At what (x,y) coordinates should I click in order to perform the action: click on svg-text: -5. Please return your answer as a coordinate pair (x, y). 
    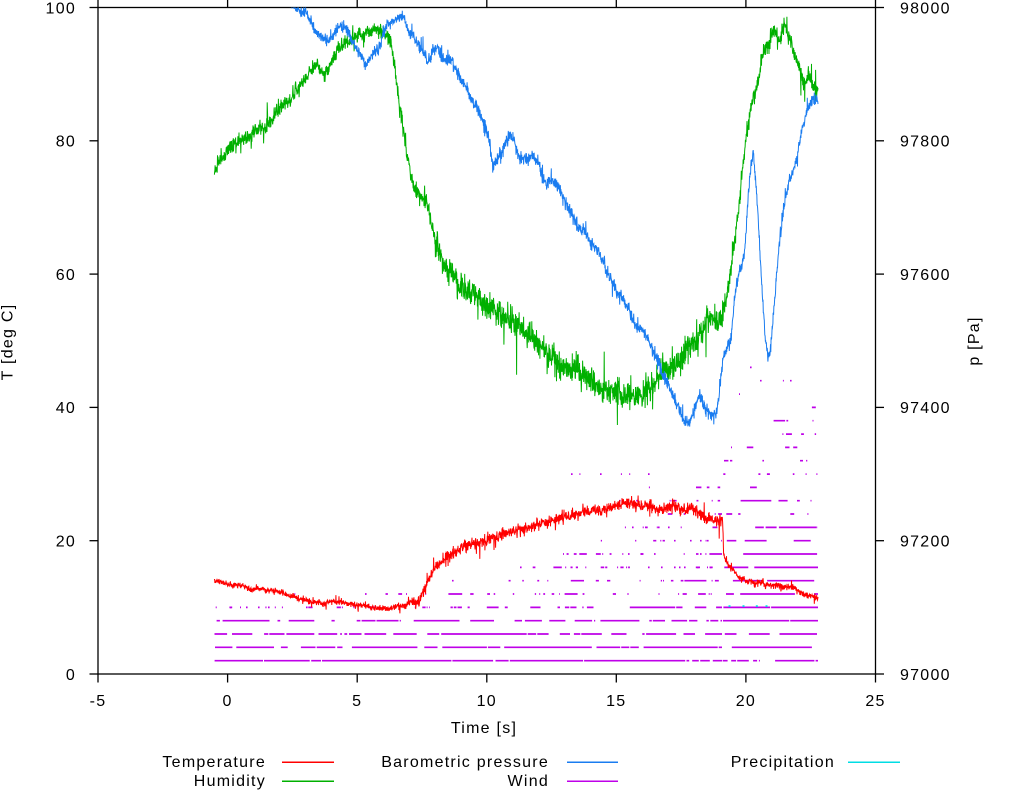
    Looking at the image, I should click on (98, 701).